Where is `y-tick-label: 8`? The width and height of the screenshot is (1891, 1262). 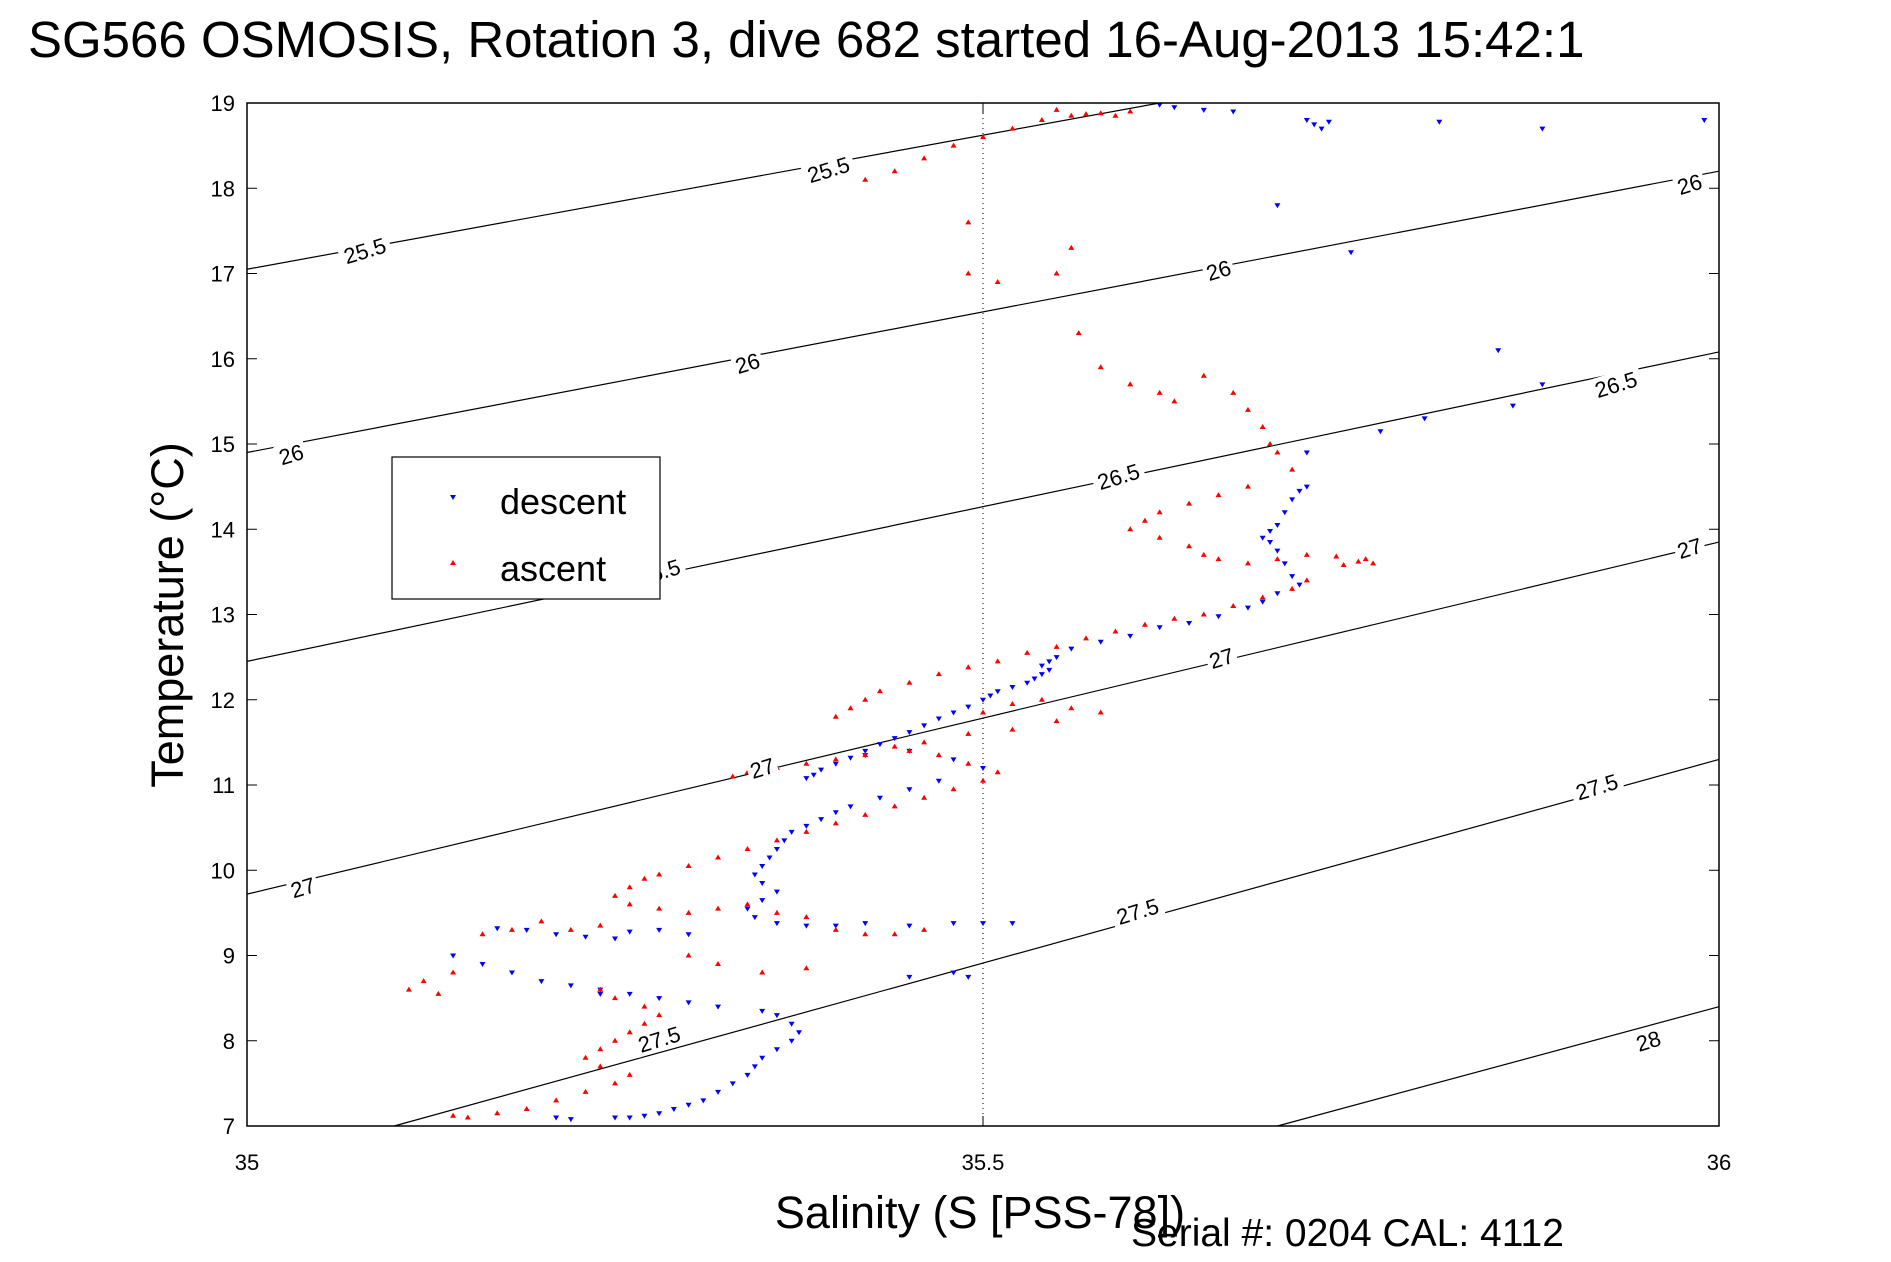 y-tick-label: 8 is located at coordinates (229, 1041).